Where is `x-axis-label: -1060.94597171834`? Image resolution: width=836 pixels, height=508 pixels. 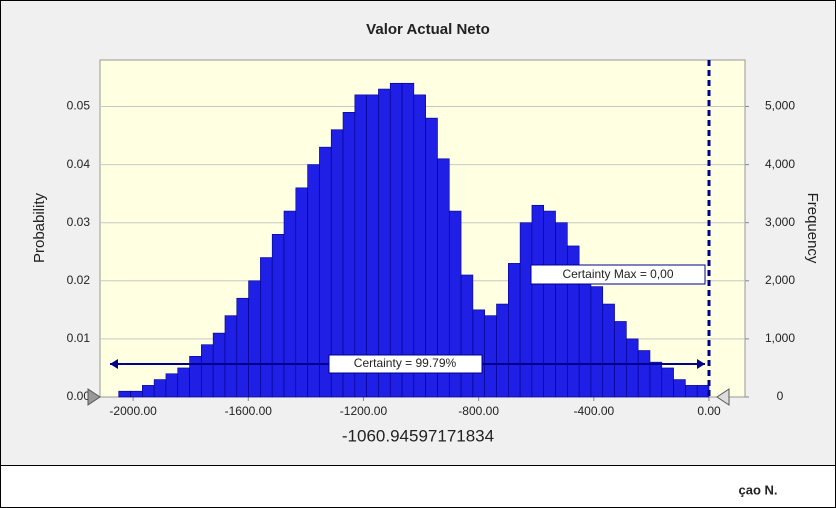 x-axis-label: -1060.94597171834 is located at coordinates (418, 435).